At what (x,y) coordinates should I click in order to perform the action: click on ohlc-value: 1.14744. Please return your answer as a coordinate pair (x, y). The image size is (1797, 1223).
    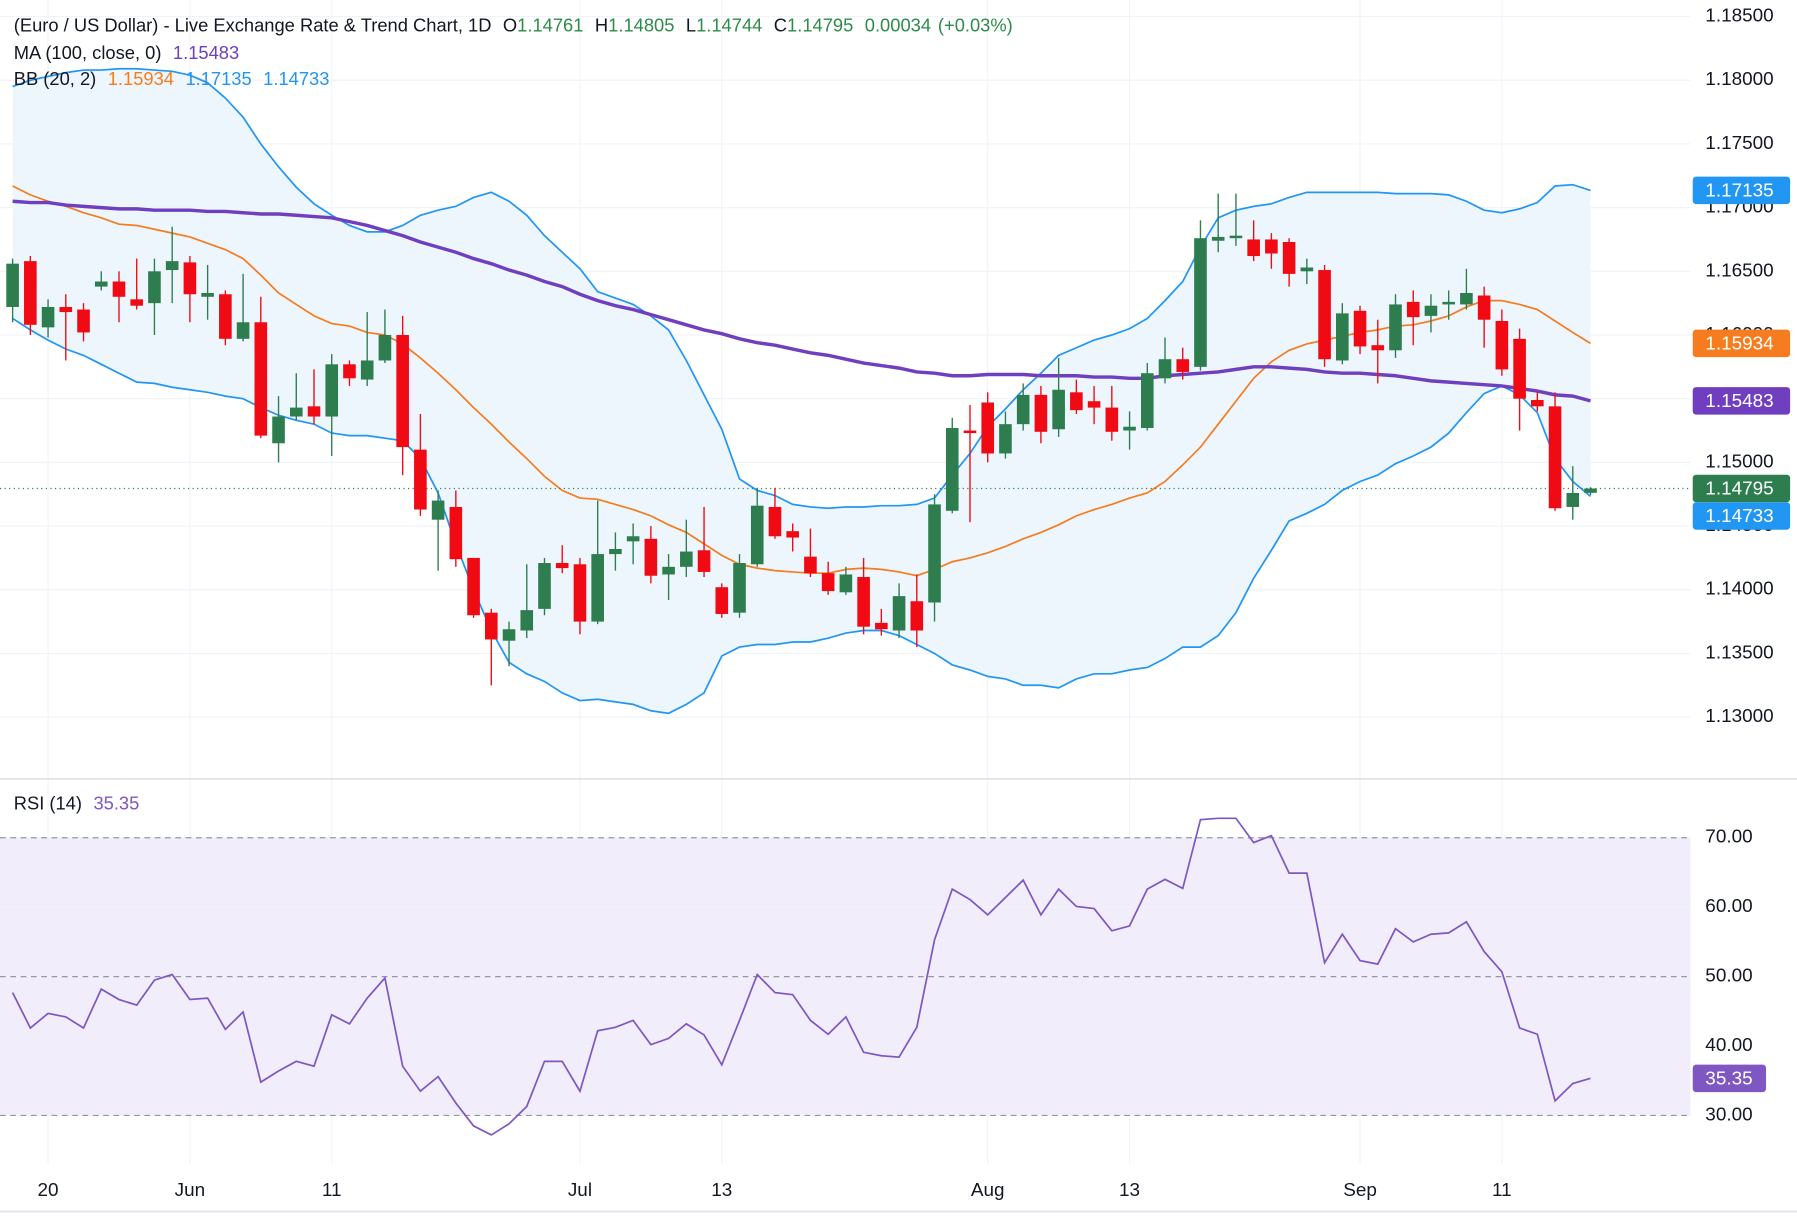
    Looking at the image, I should click on (729, 24).